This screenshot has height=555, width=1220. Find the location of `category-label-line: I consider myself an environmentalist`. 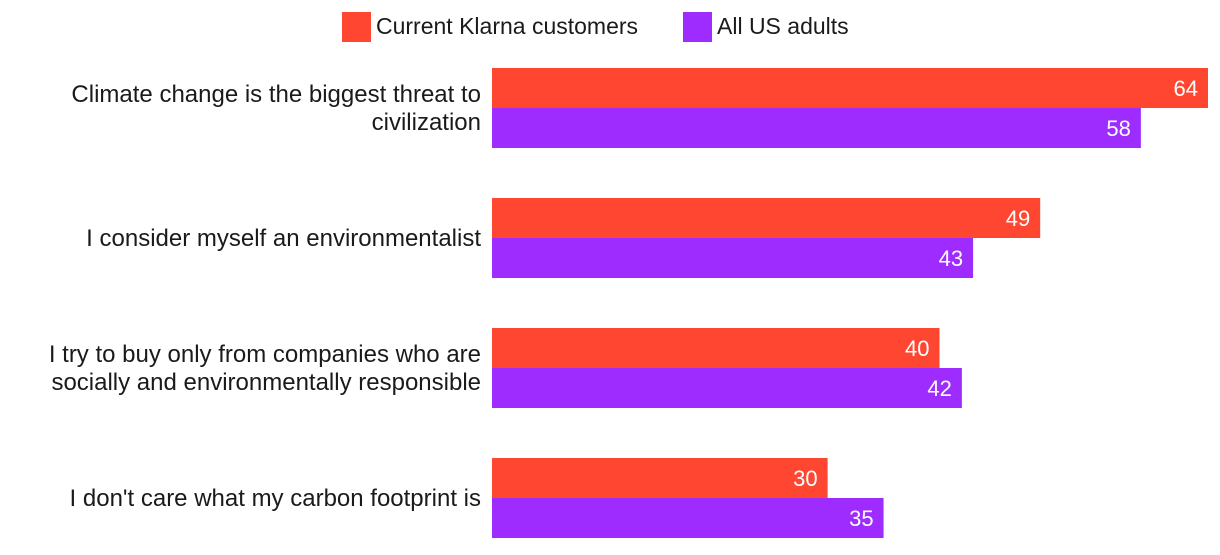

category-label-line: I consider myself an environmentalist is located at coordinates (283, 238).